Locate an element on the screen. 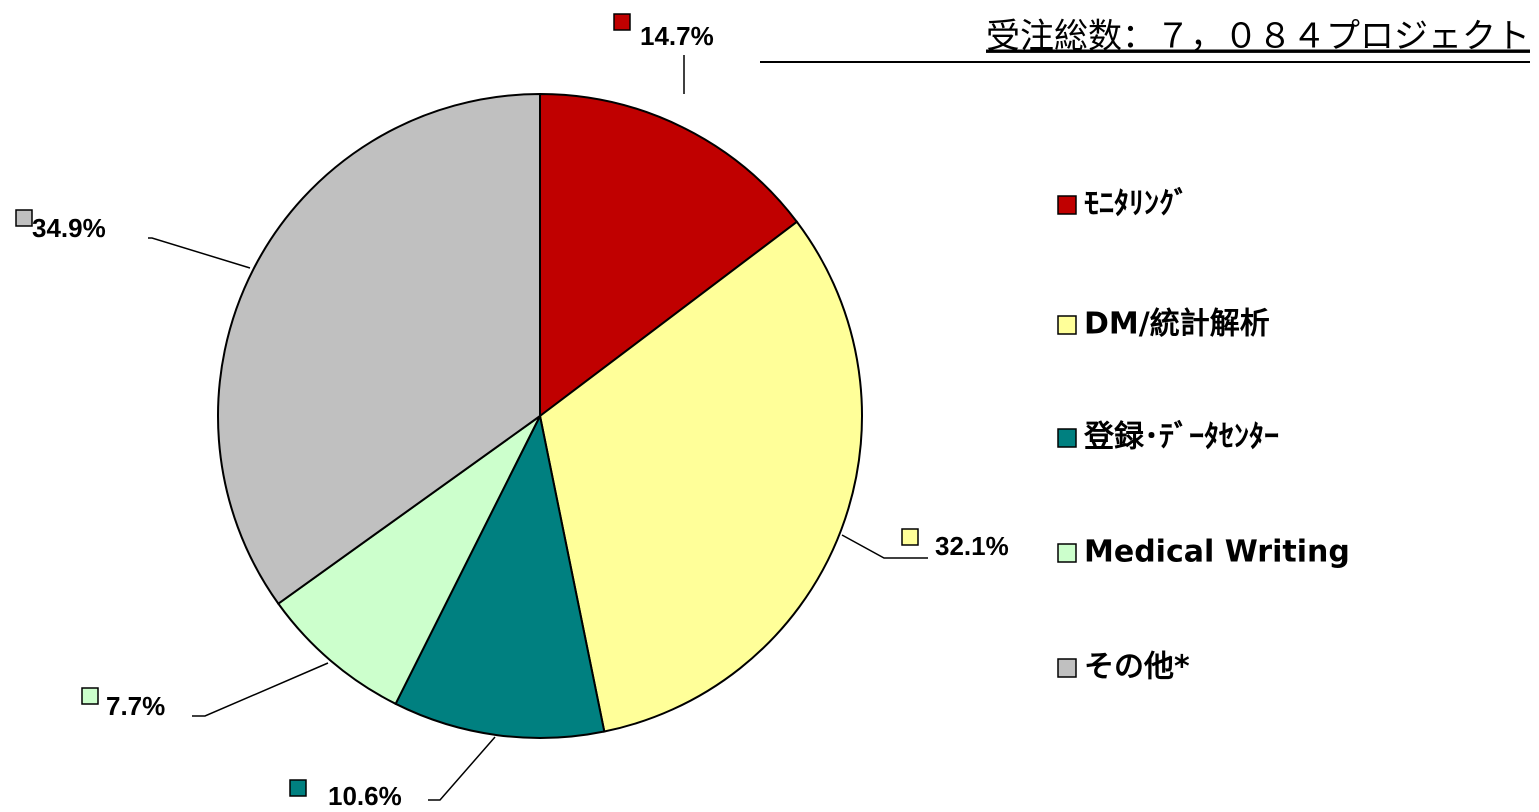 This screenshot has width=1539, height=812. data-label: 14.7% is located at coordinates (677, 36).